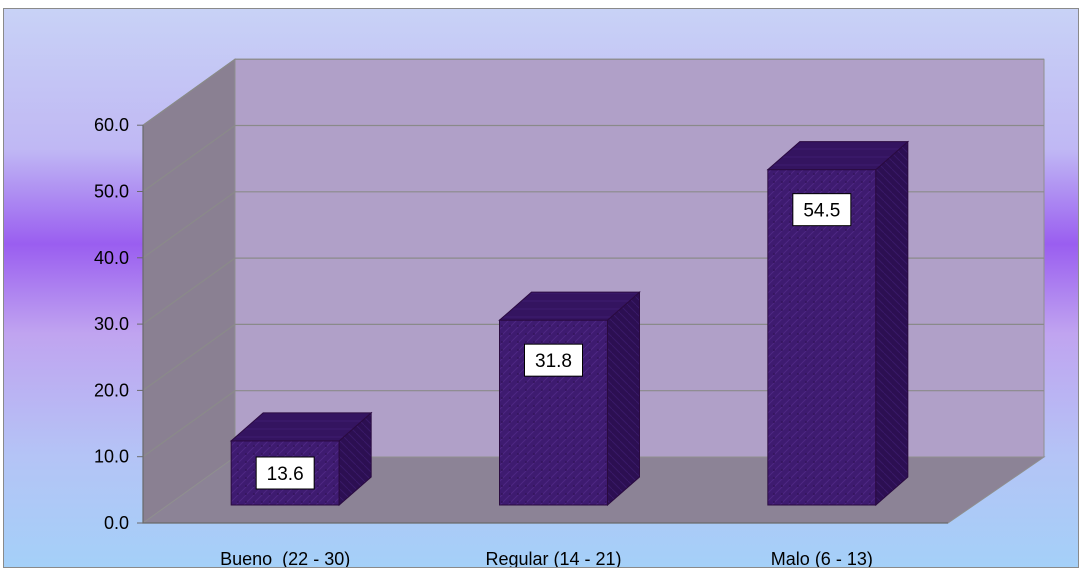 The image size is (1084, 570). I want to click on y-tick-label: 20.0, so click(111, 390).